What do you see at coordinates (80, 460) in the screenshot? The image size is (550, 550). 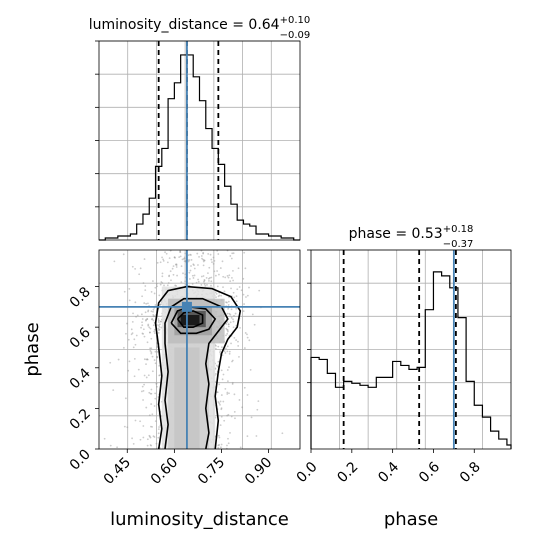 I see `twod-ytick-label-0: 0.0` at bounding box center [80, 460].